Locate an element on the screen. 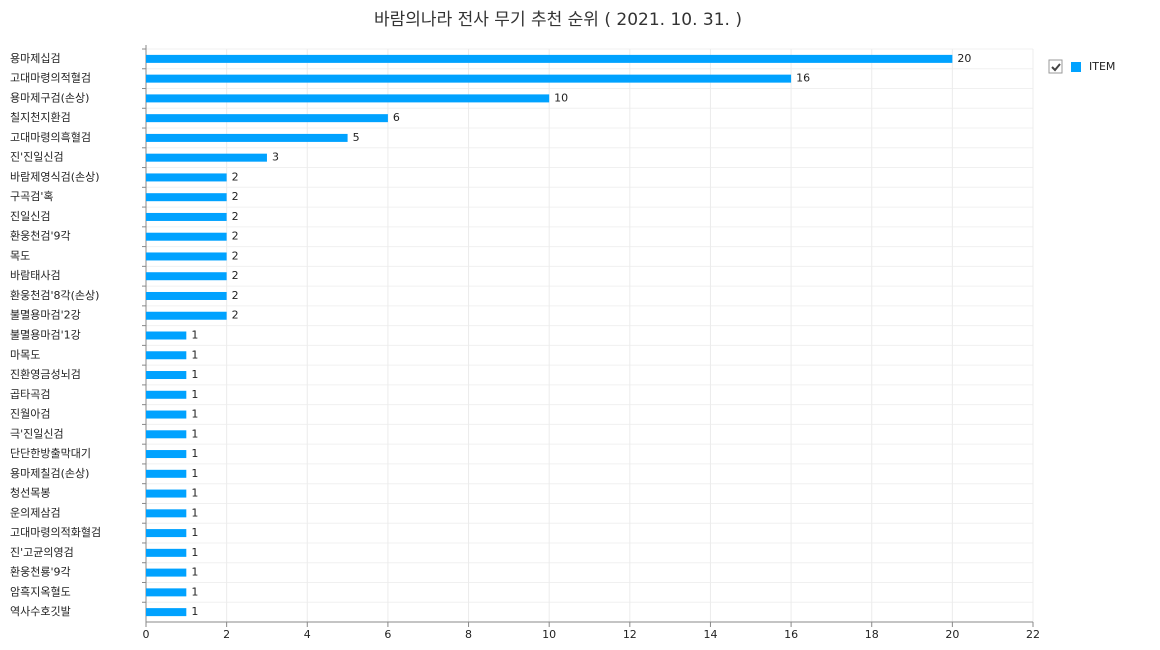 This screenshot has height=650, width=1160. legend-item: ITEM is located at coordinates (1081, 66).